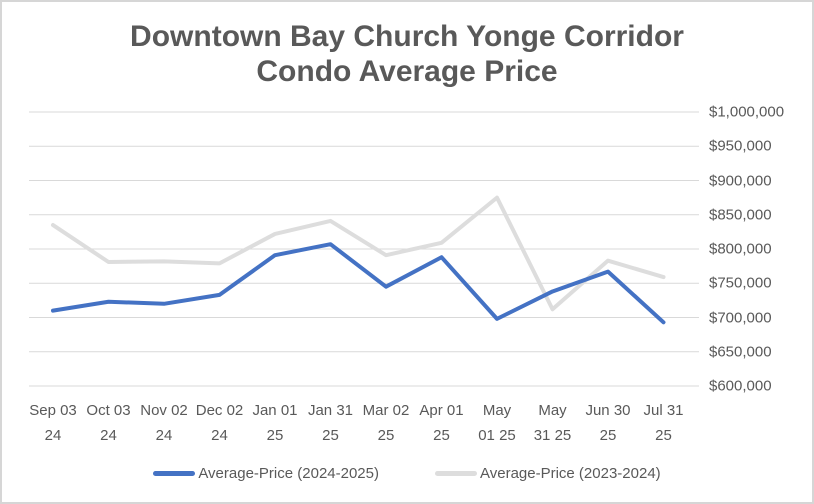 The width and height of the screenshot is (814, 504). I want to click on y-axis-label: $850,000, so click(740, 215).